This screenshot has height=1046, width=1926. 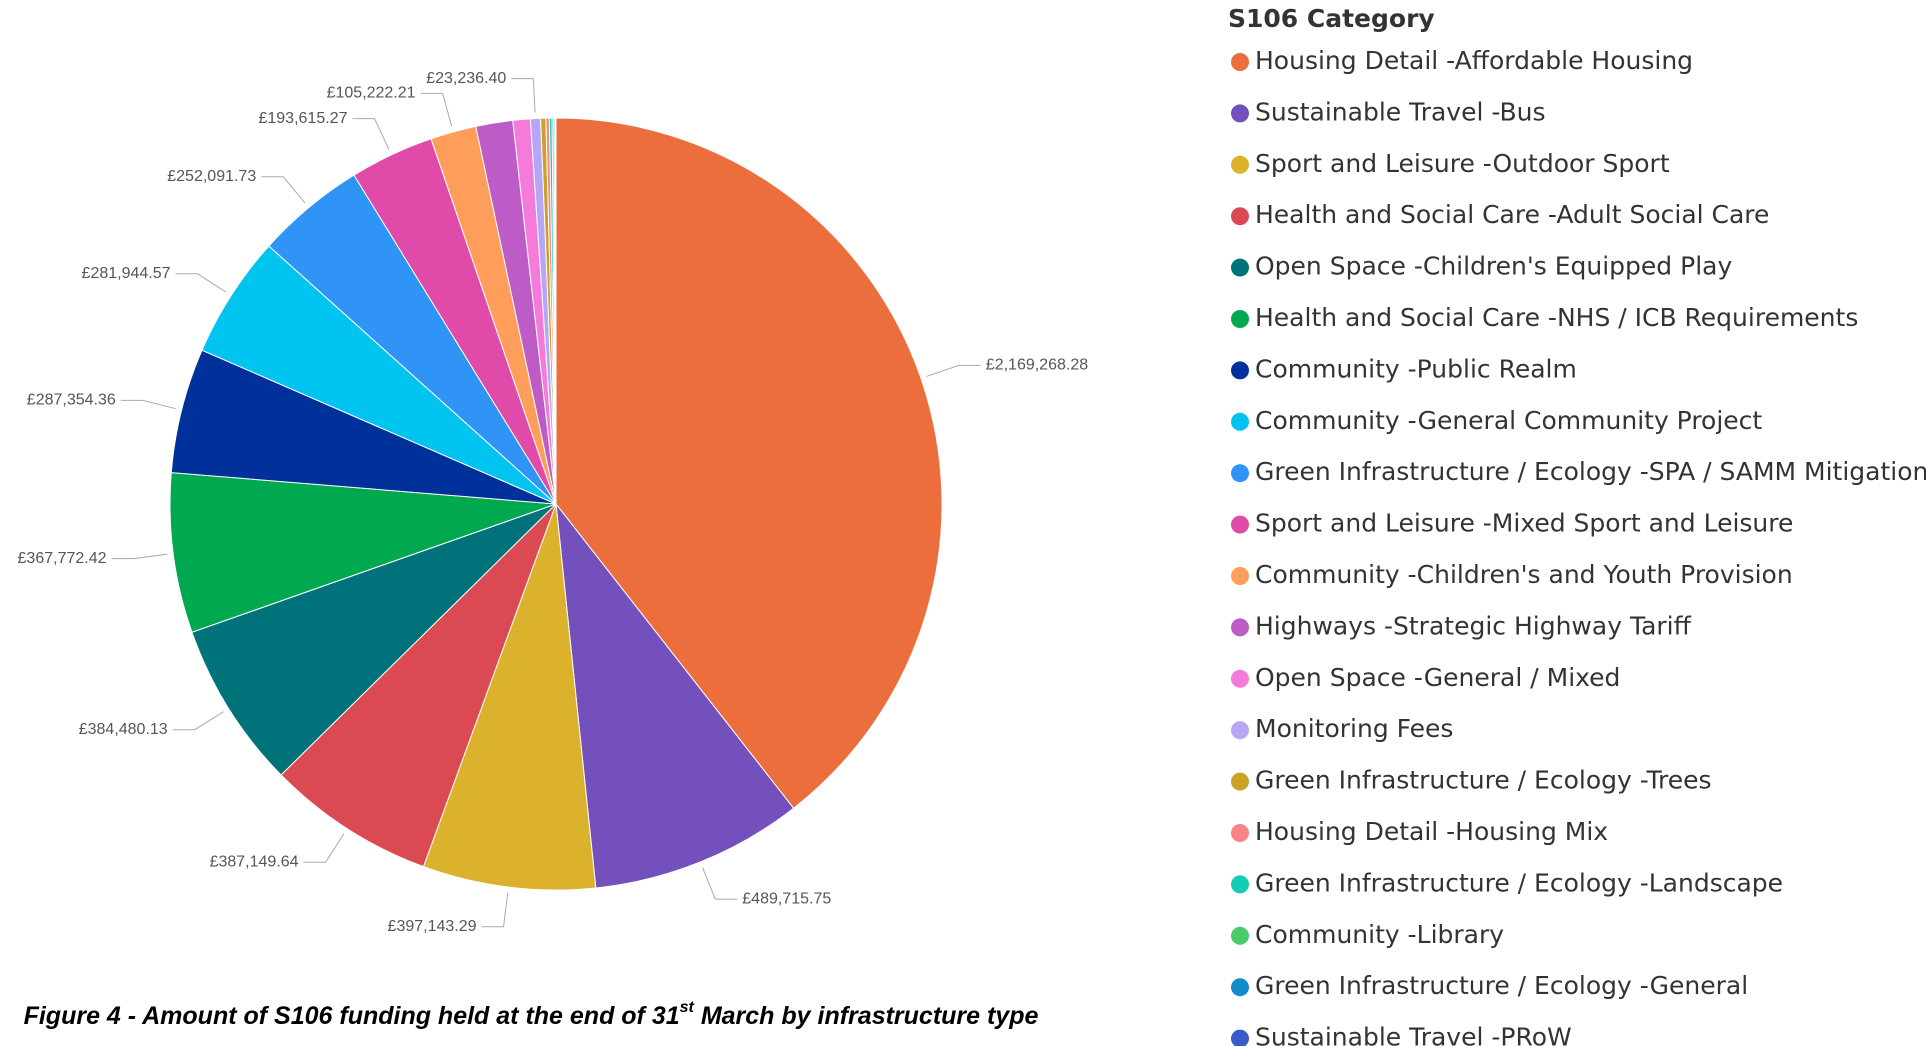 What do you see at coordinates (211, 176) in the screenshot?
I see `data-label: £252,091.73` at bounding box center [211, 176].